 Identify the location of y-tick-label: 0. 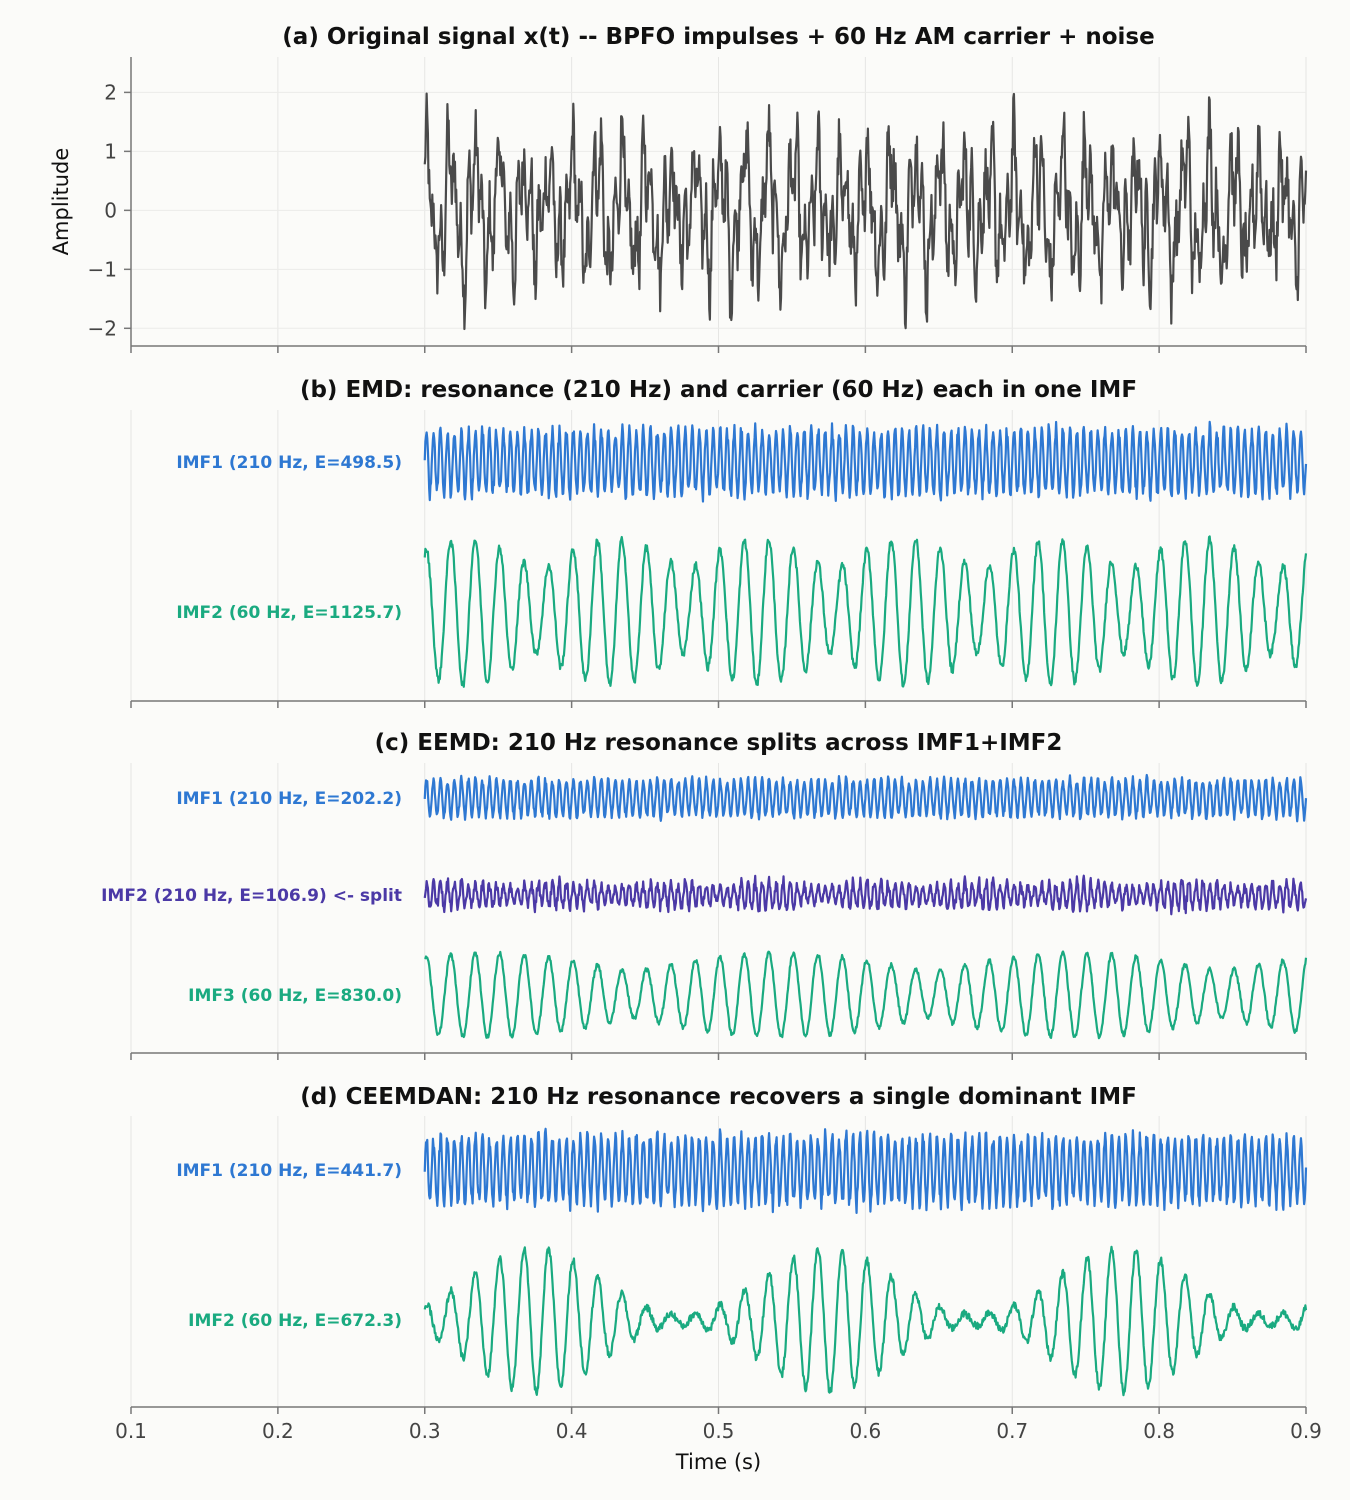
(110, 210).